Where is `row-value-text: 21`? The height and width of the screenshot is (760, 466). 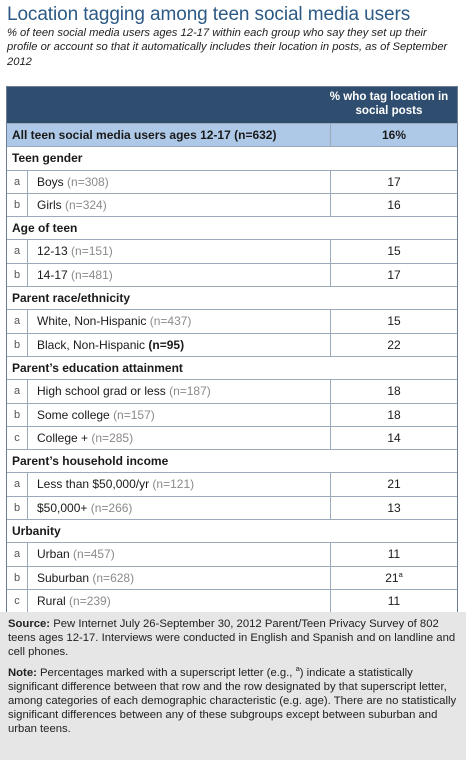
row-value-text: 21 is located at coordinates (392, 577).